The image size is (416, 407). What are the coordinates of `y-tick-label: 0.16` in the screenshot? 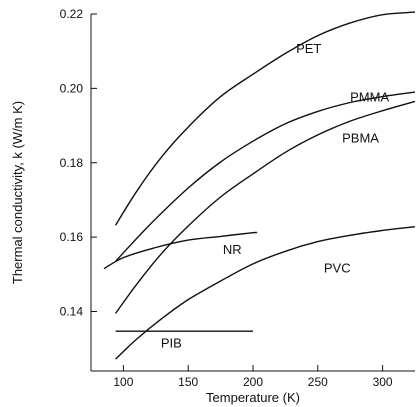 It's located at (72, 237).